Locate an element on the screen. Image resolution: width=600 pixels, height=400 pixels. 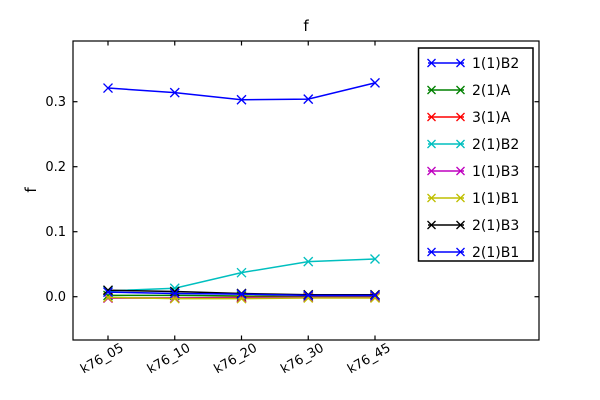
legend-item-label: 1(1)B2 is located at coordinates (495, 64).